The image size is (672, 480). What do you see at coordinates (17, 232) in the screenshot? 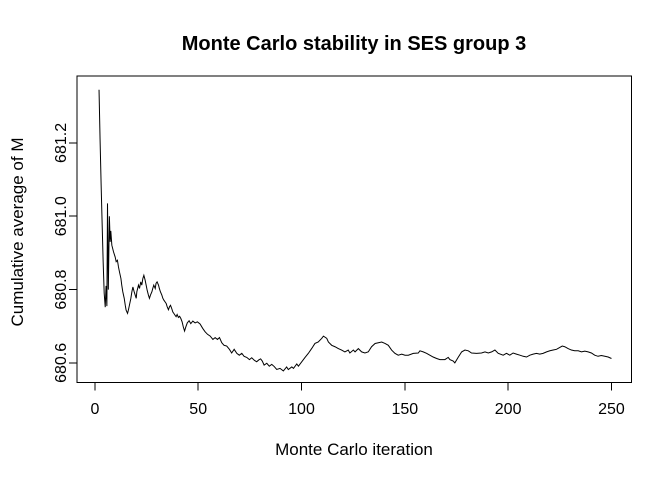
I see `y-axis-label: Cumulative average of M` at bounding box center [17, 232].